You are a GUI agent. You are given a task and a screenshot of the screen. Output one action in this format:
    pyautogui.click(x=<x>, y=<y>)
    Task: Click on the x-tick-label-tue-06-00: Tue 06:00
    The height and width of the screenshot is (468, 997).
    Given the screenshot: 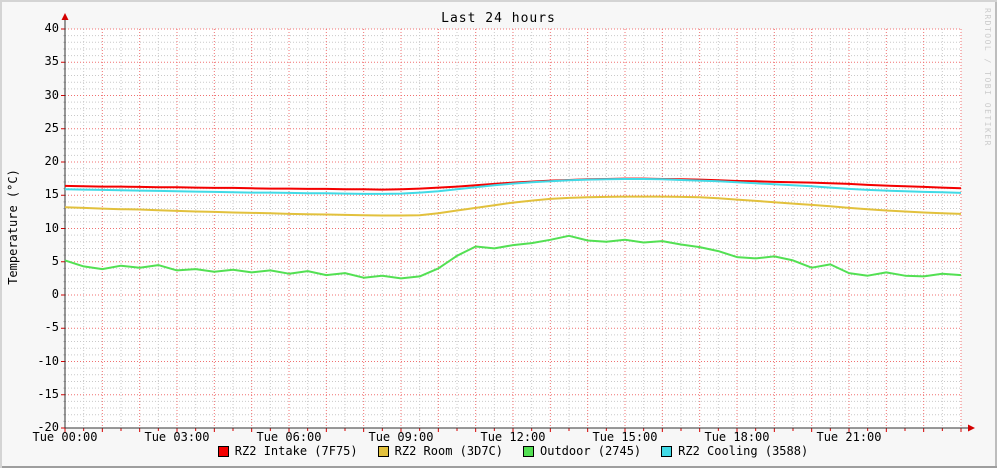 What is the action you would take?
    pyautogui.click(x=289, y=437)
    